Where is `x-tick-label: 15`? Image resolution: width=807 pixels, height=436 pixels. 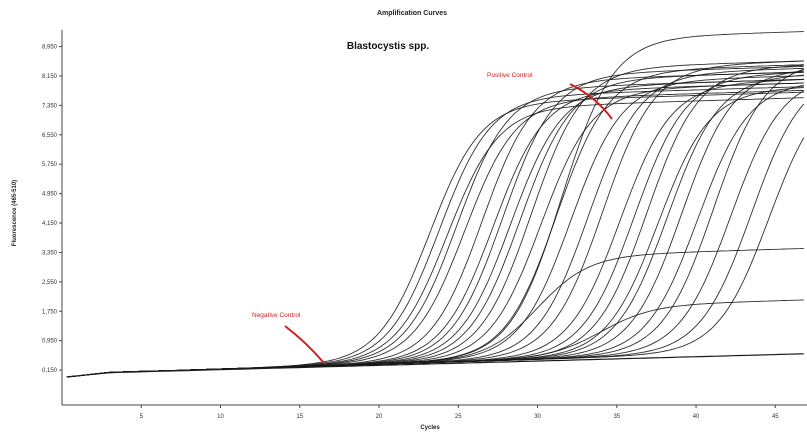
x-tick-label: 15 is located at coordinates (299, 417).